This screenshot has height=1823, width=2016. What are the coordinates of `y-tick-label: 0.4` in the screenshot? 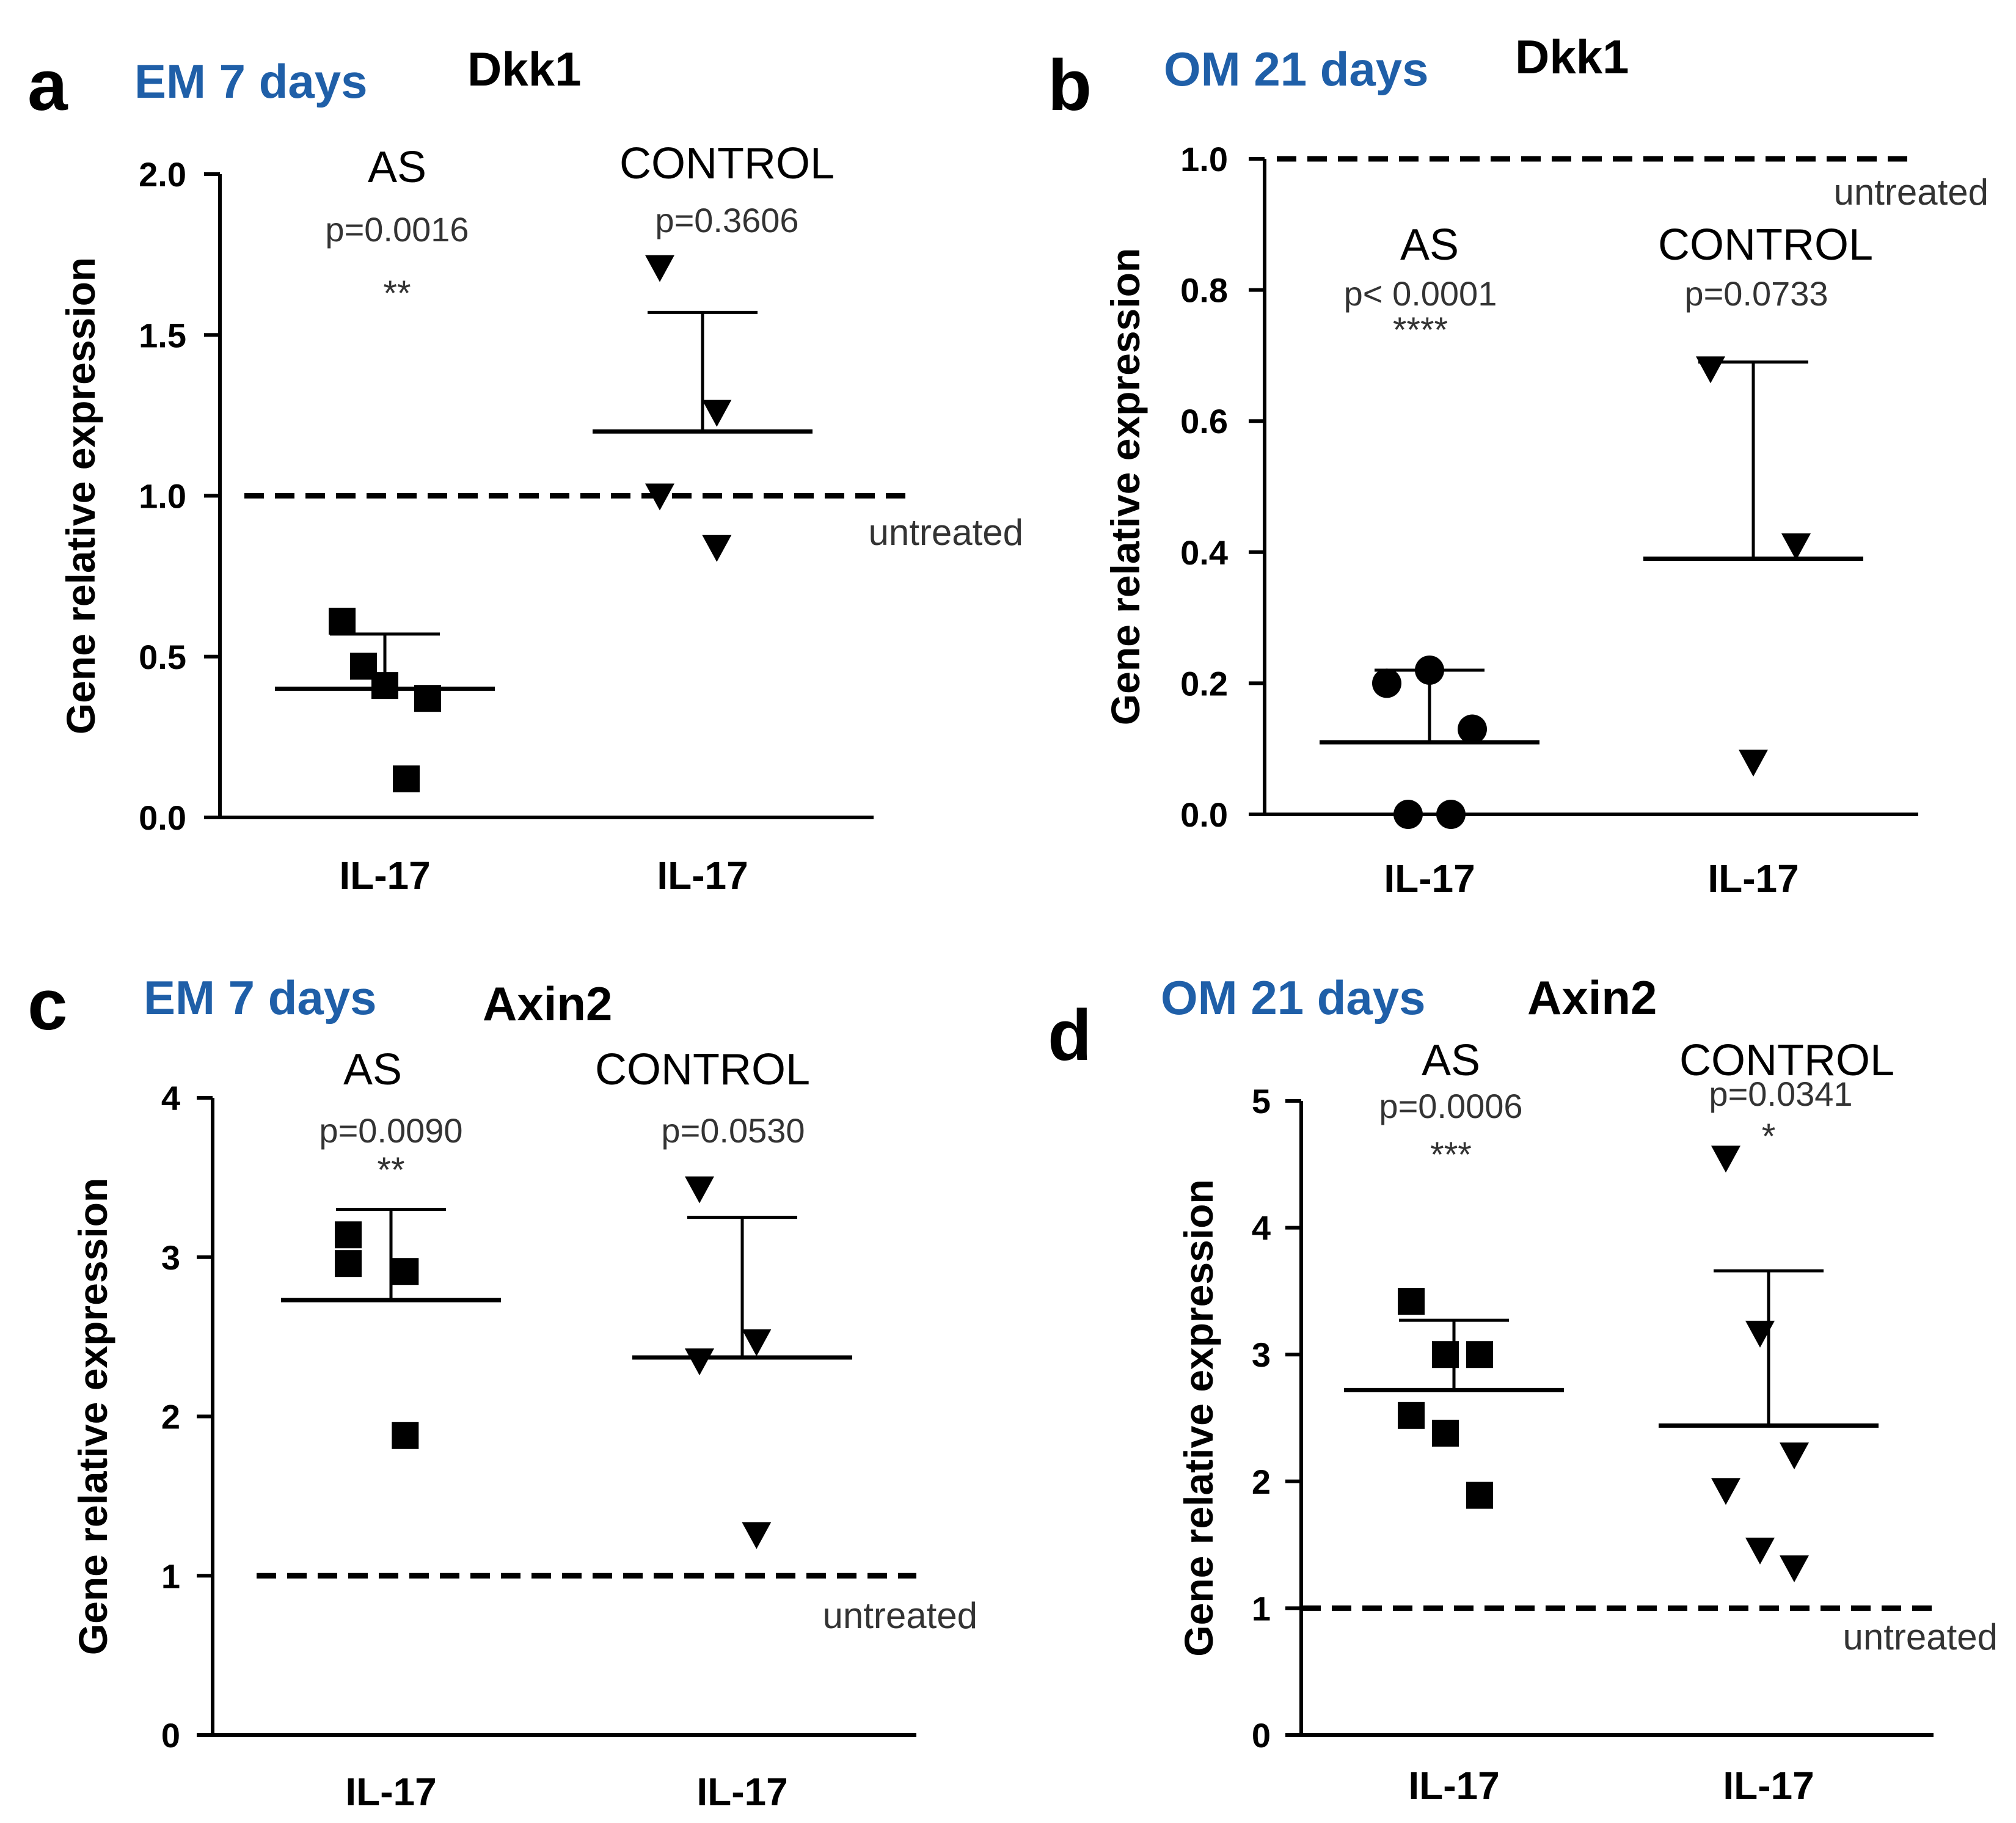 It's located at (1204, 552).